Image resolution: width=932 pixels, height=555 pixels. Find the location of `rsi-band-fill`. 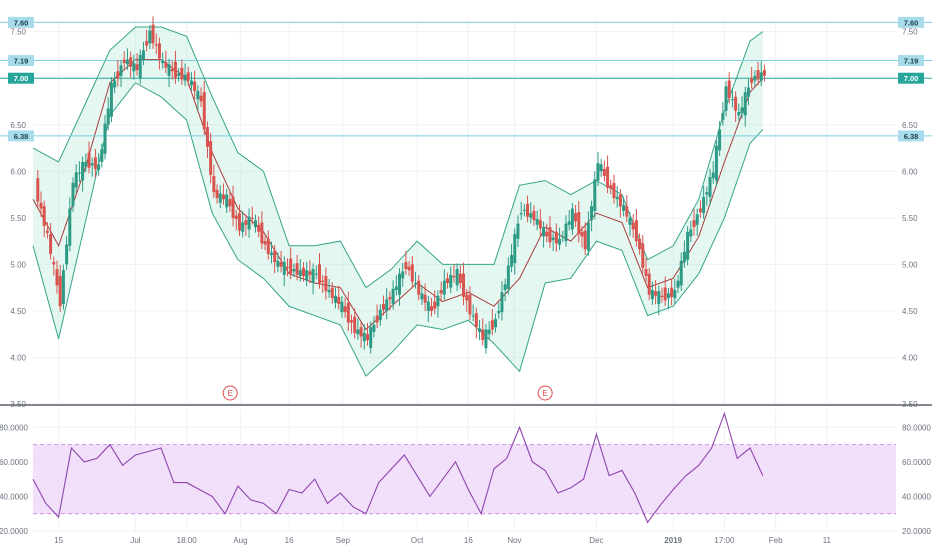

rsi-band-fill is located at coordinates (464, 479).